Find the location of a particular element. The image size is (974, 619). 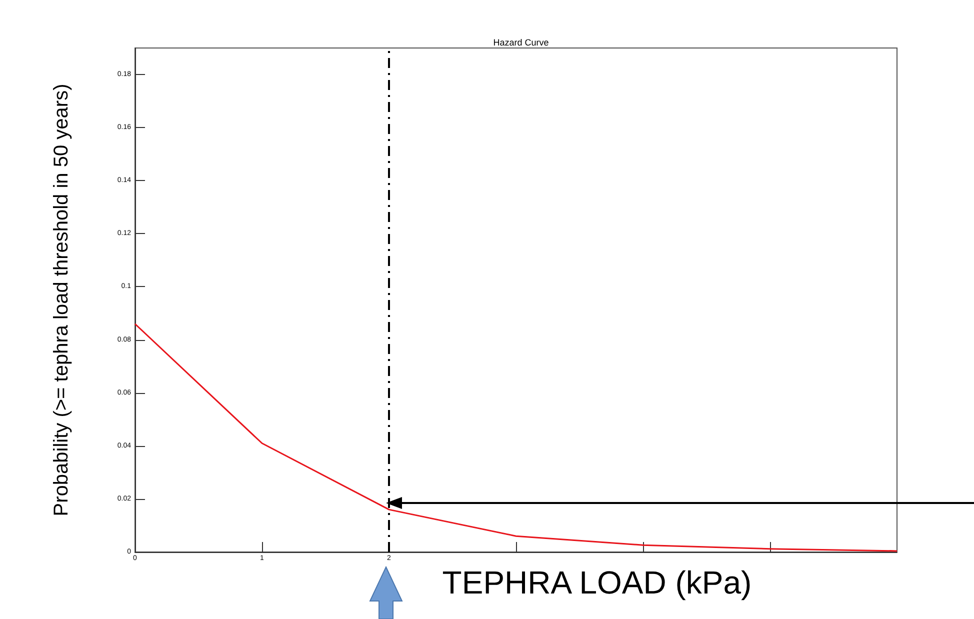

y-axis-title: Probability (>= tephra load threshold in 50 years) is located at coordinates (62, 300).